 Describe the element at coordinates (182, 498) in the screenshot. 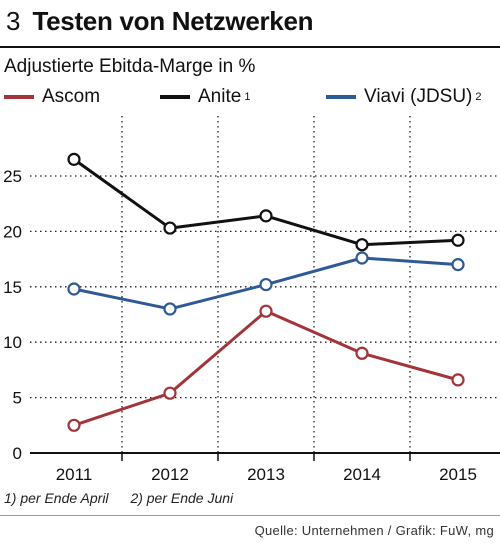

I see `footnote-2: 2) per Ende Juni` at that location.